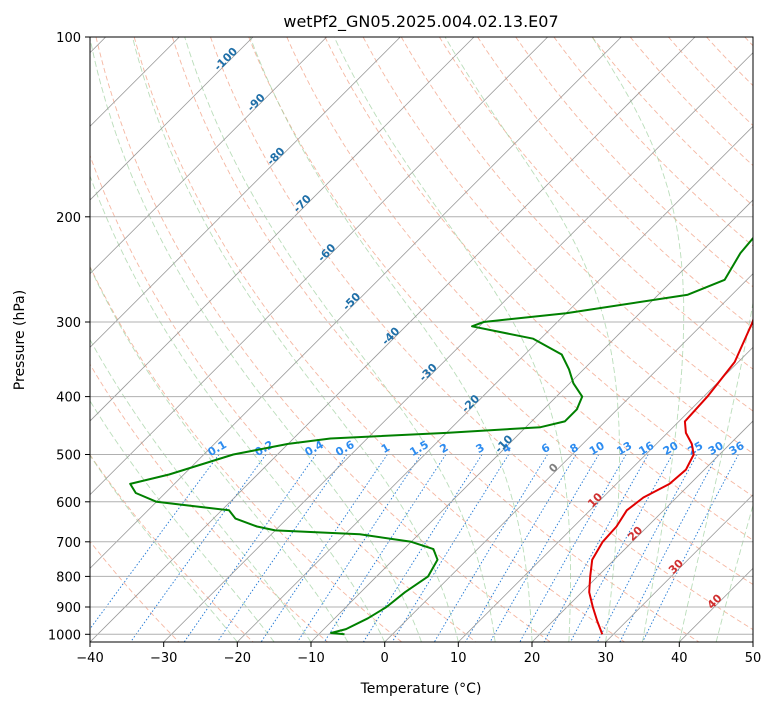 The height and width of the screenshot is (712, 775). What do you see at coordinates (163, 658) in the screenshot?
I see `x-tick-label: −30` at bounding box center [163, 658].